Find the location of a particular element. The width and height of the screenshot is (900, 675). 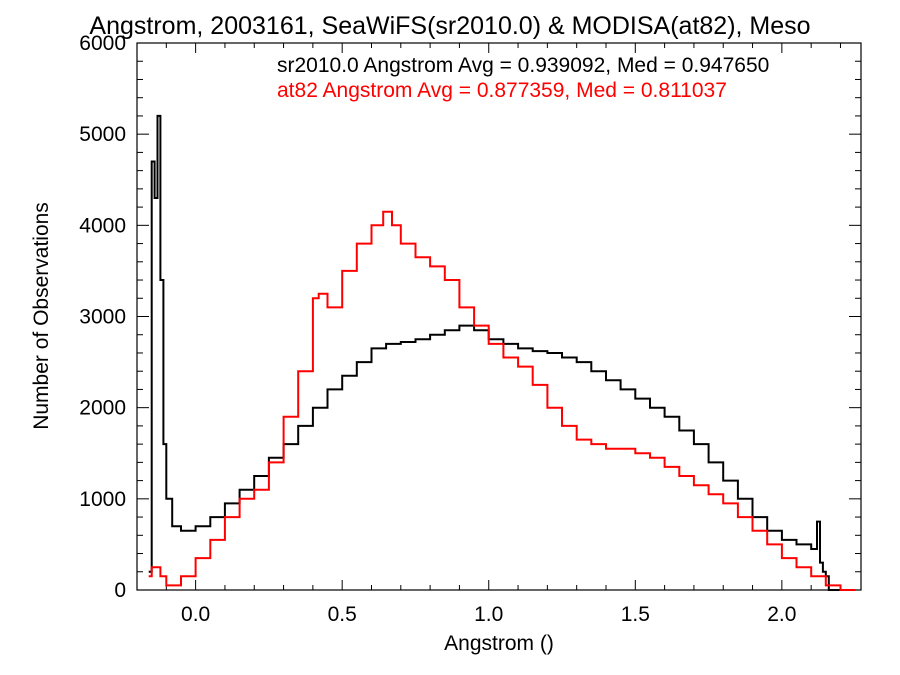

y-tick-label: 4000 is located at coordinates (102, 225).